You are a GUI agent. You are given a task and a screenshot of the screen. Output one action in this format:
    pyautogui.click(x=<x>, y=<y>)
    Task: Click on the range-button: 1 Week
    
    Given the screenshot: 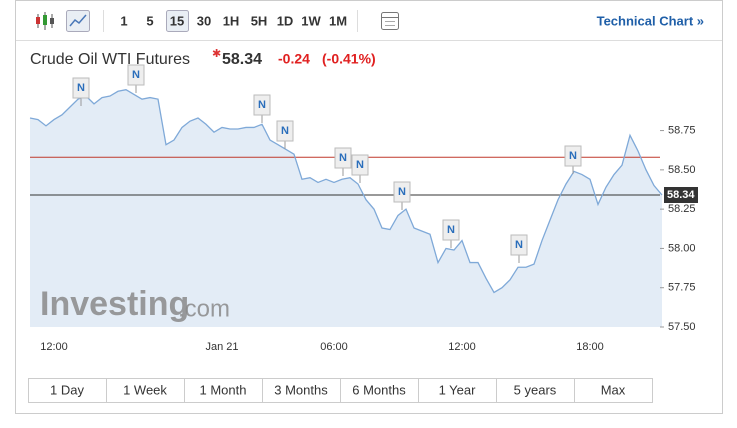 What is the action you would take?
    pyautogui.click(x=145, y=390)
    